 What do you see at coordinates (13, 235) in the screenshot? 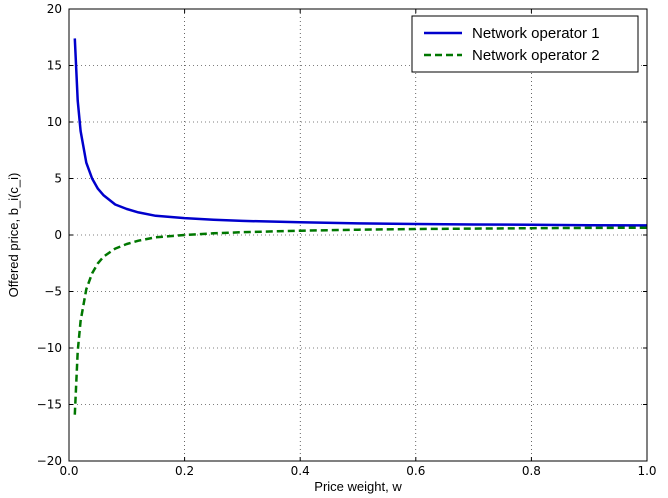
I see `y-axis-label: Offered price, b_i(c_i)` at bounding box center [13, 235].